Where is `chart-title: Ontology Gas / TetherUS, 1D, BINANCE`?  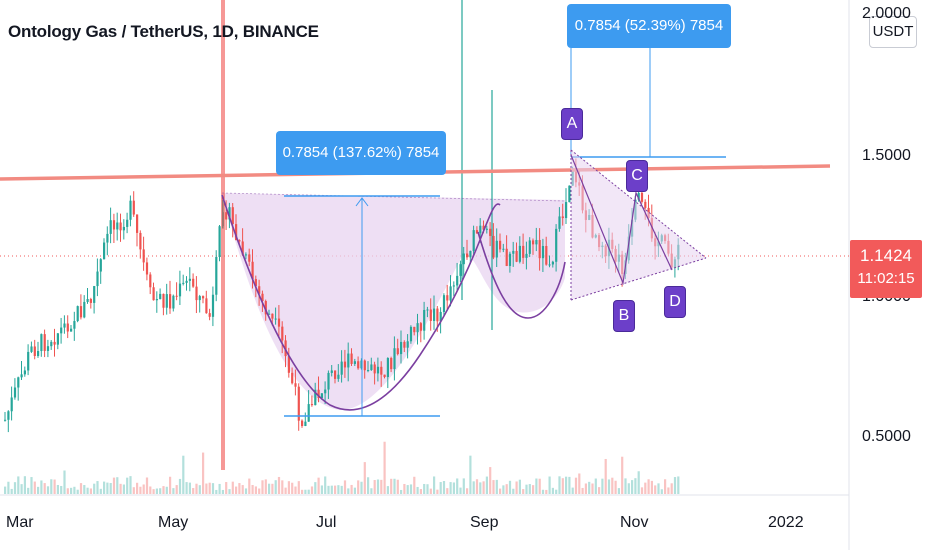 chart-title: Ontology Gas / TetherUS, 1D, BINANCE is located at coordinates (163, 31).